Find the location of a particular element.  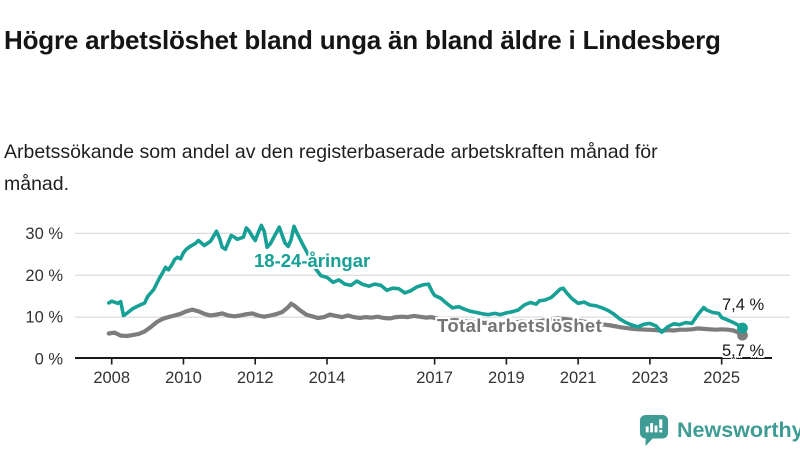

x-tick-label: 2019 is located at coordinates (506, 378).